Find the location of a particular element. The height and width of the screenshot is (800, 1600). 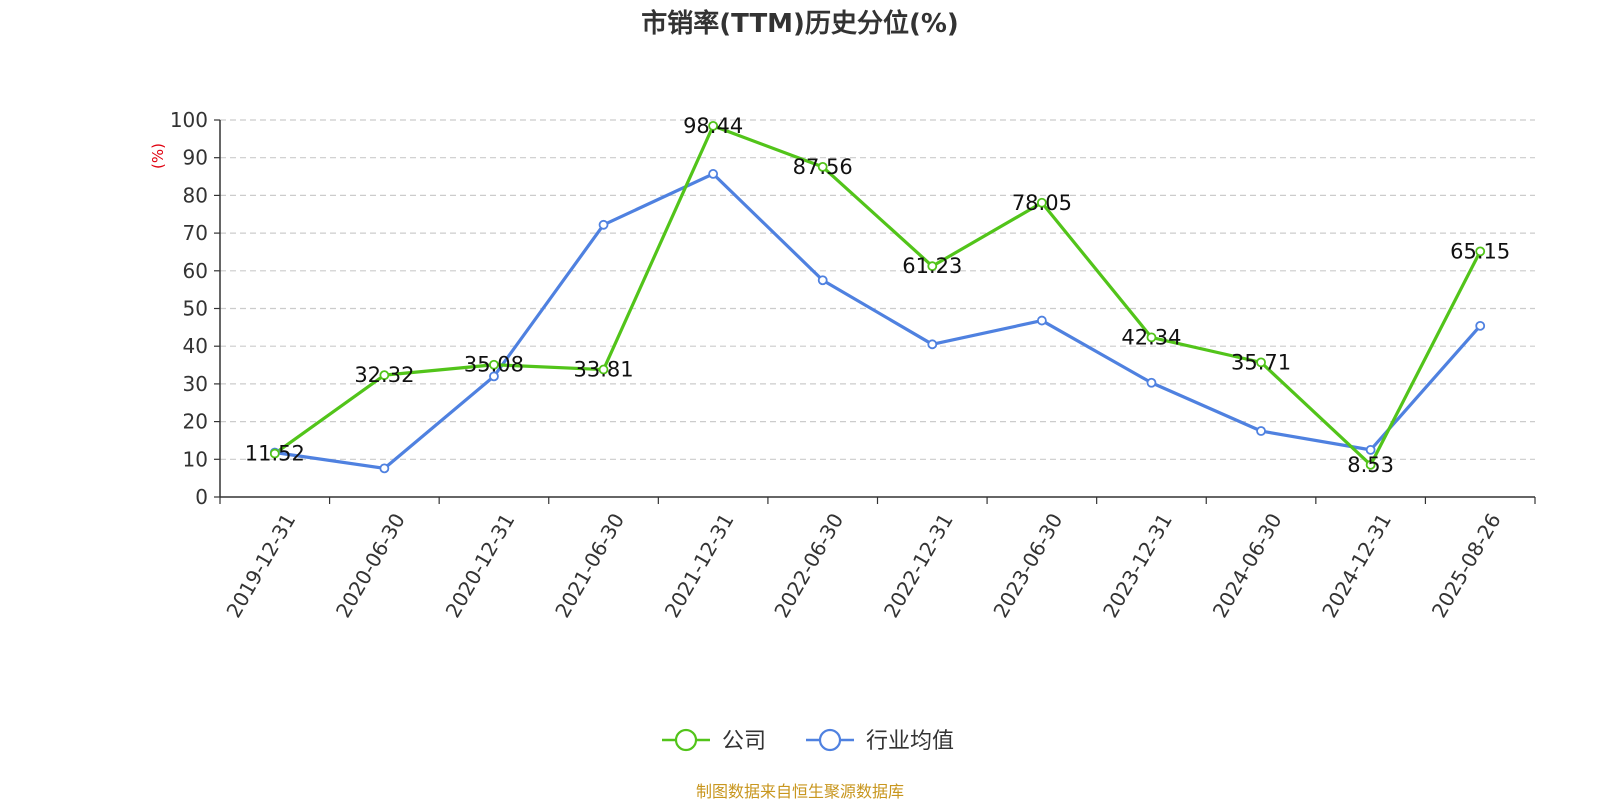

legend: 公司 行业均值 is located at coordinates (808, 741).